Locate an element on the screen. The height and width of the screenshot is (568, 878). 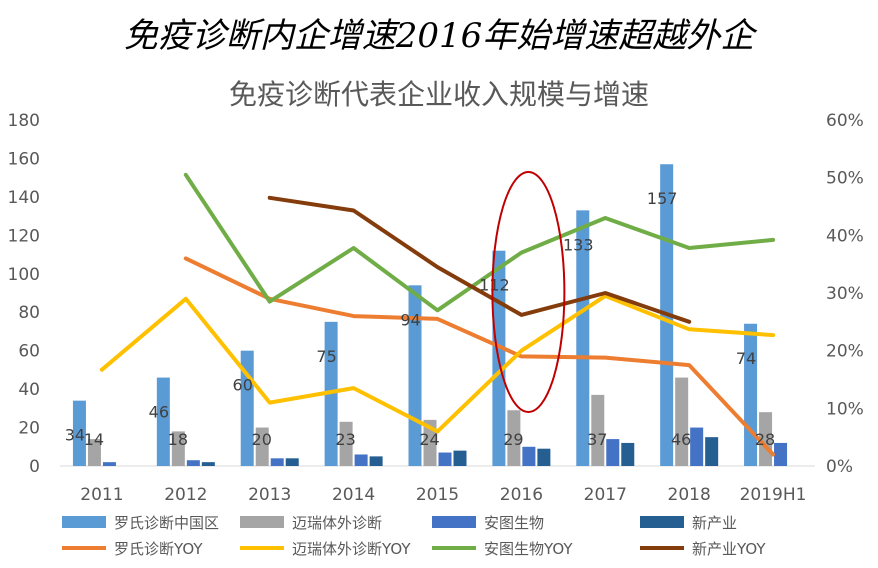
legend-label: 安图生物 is located at coordinates (514, 523).